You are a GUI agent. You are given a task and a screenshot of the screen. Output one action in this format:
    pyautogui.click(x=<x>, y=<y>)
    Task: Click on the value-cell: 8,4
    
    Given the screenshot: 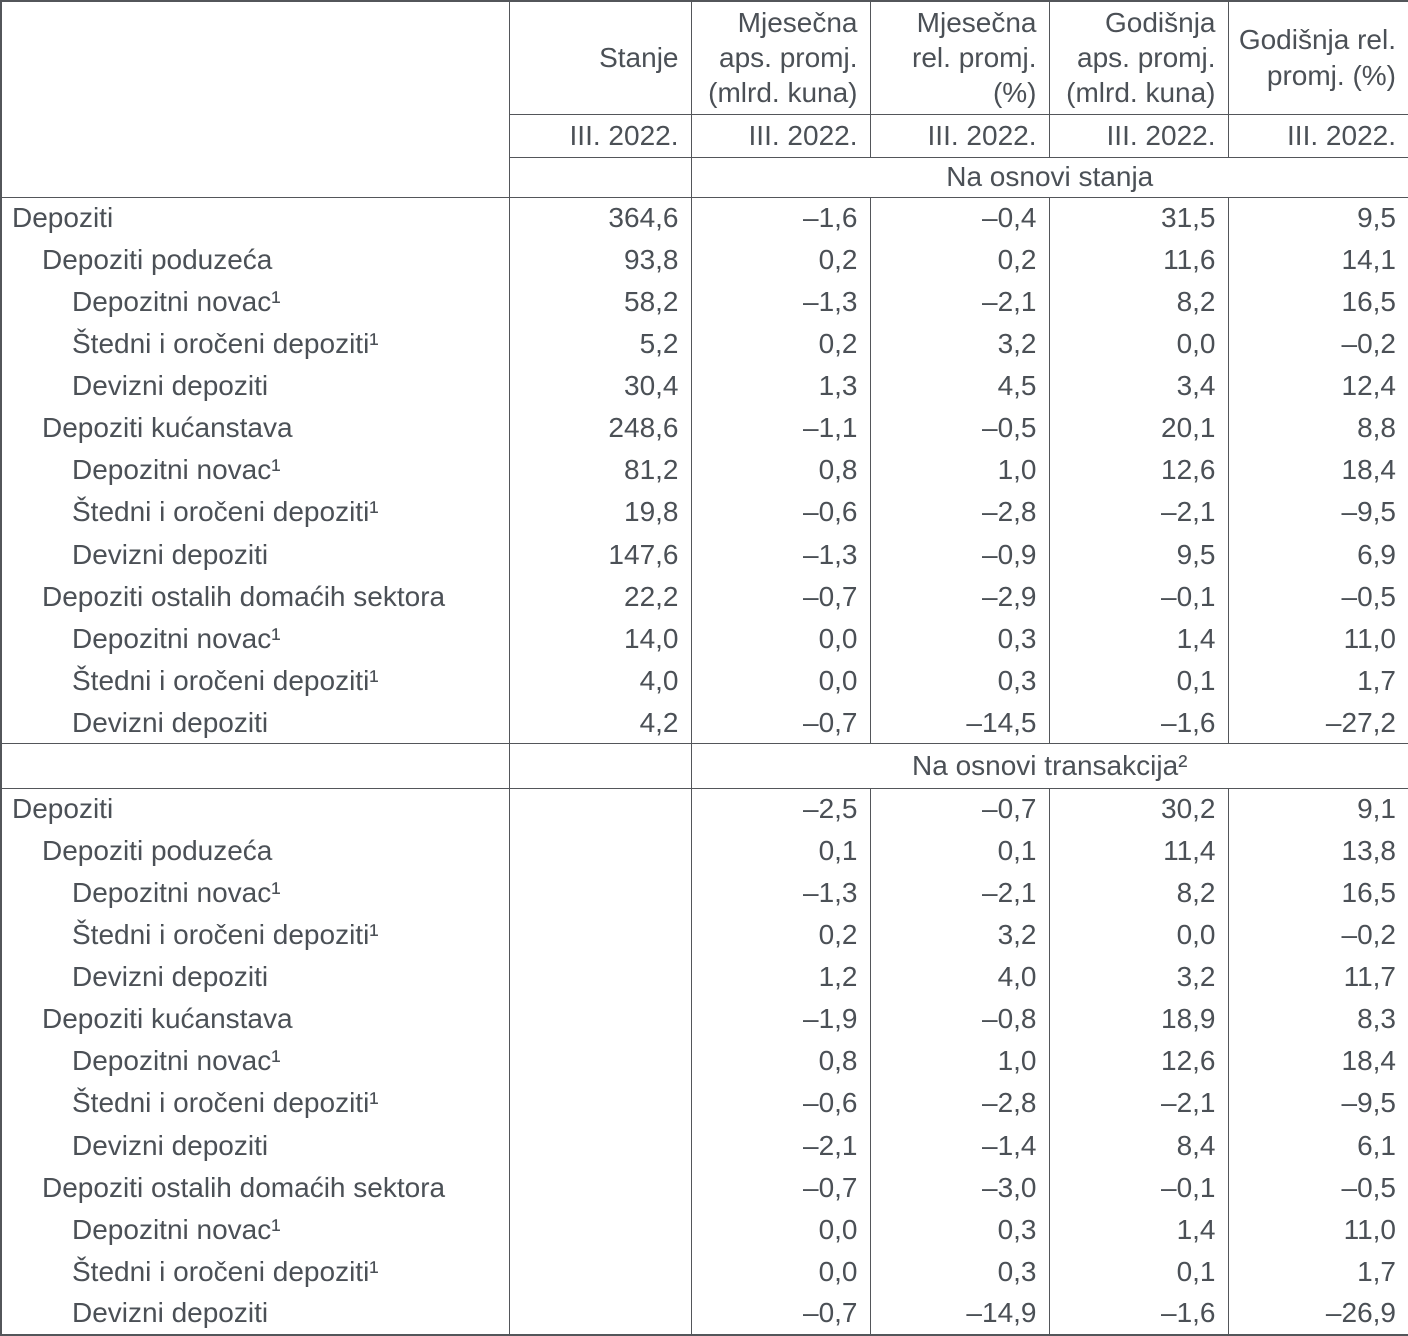 What is the action you would take?
    pyautogui.click(x=1138, y=1145)
    